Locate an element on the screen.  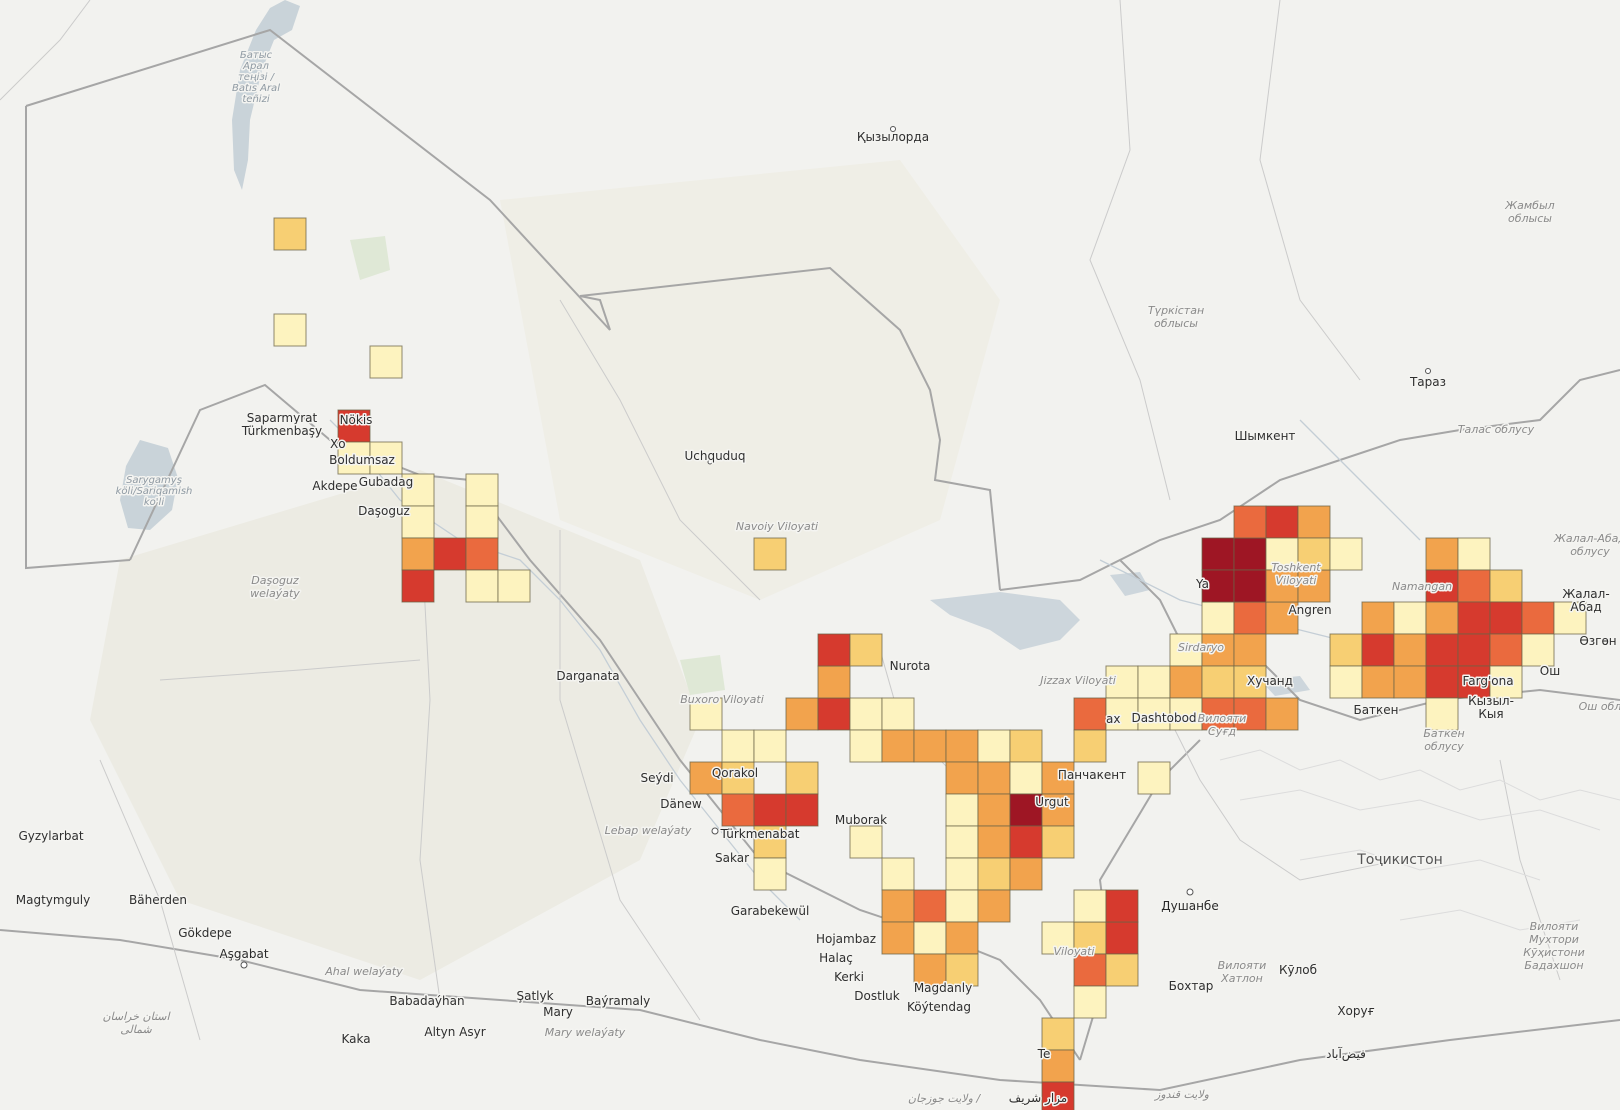
label-sughd: Вилояти Суғд is located at coordinates (1222, 725).